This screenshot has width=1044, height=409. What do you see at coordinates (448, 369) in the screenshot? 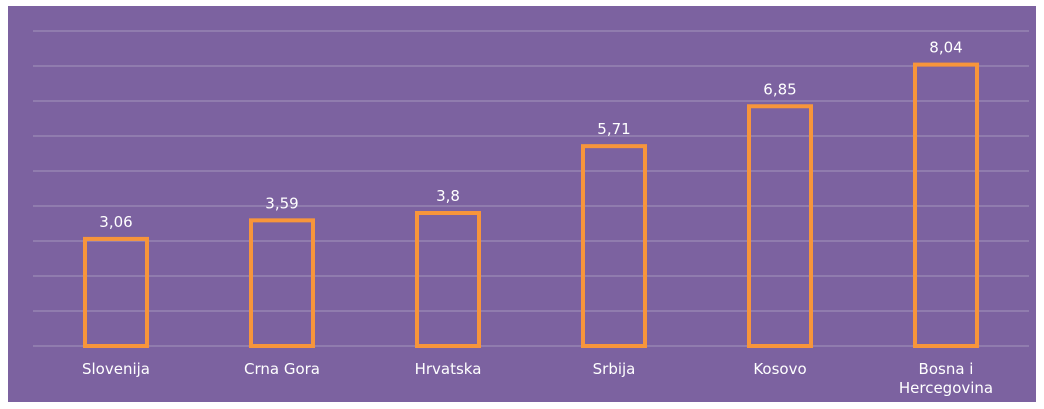
I see `x-tick-label: Hrvatska` at bounding box center [448, 369].